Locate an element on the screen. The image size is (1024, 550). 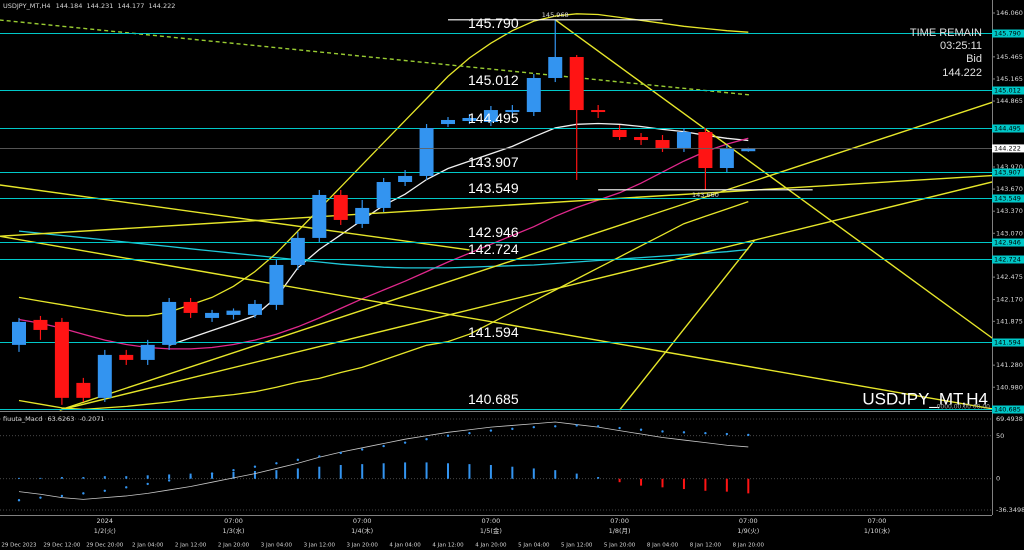
x-tick-label: 4 Jan 12:00 is located at coordinates (448, 546).